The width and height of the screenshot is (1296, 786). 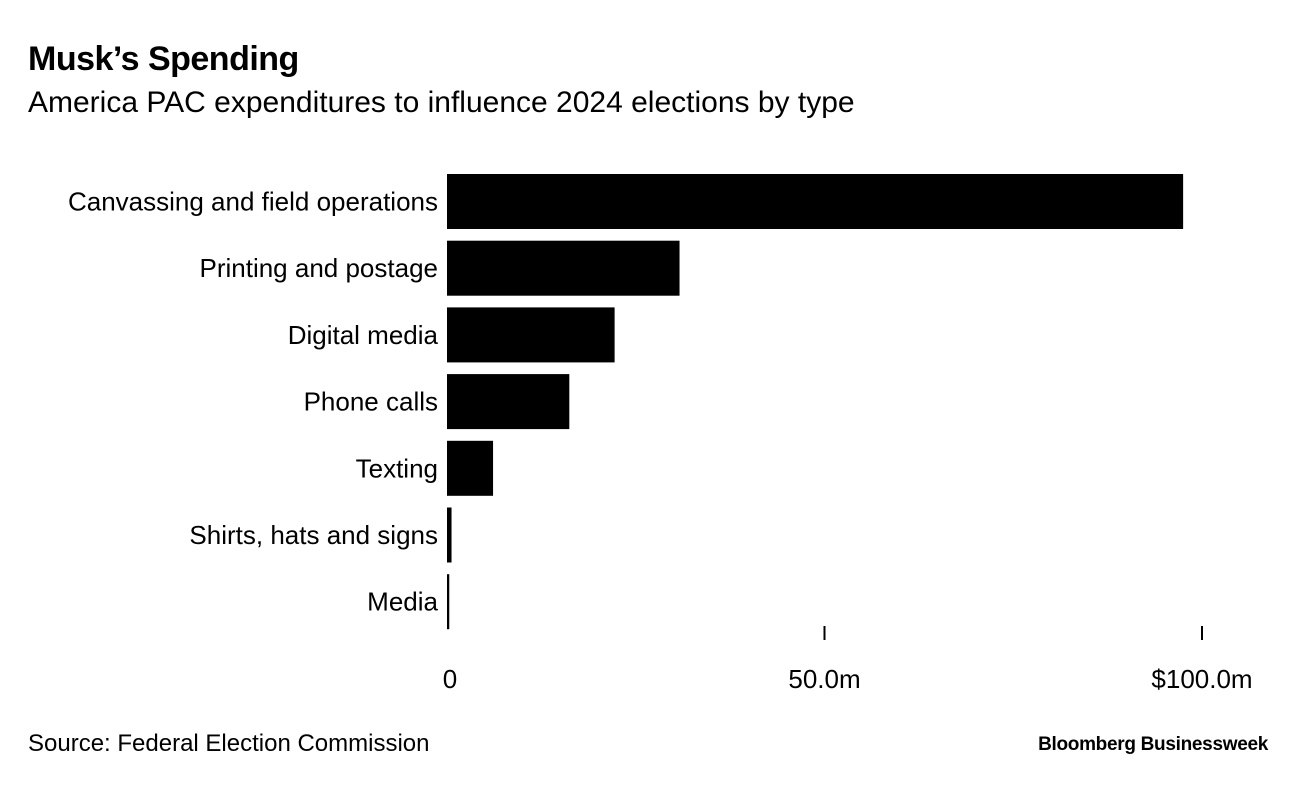 What do you see at coordinates (449, 535) in the screenshot?
I see `bar-shirts-hats-and-signs` at bounding box center [449, 535].